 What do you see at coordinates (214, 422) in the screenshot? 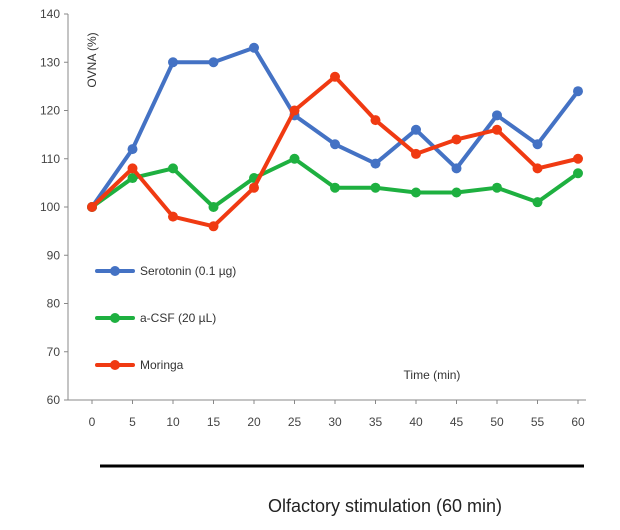
I see `x-tick-label: 15` at bounding box center [214, 422].